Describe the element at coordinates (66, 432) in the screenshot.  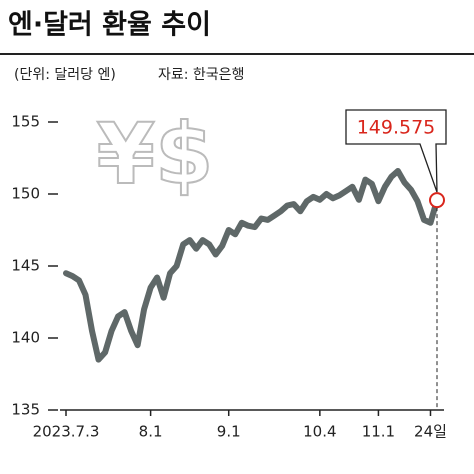
I see `x-tick-label: 2023.7.3` at that location.